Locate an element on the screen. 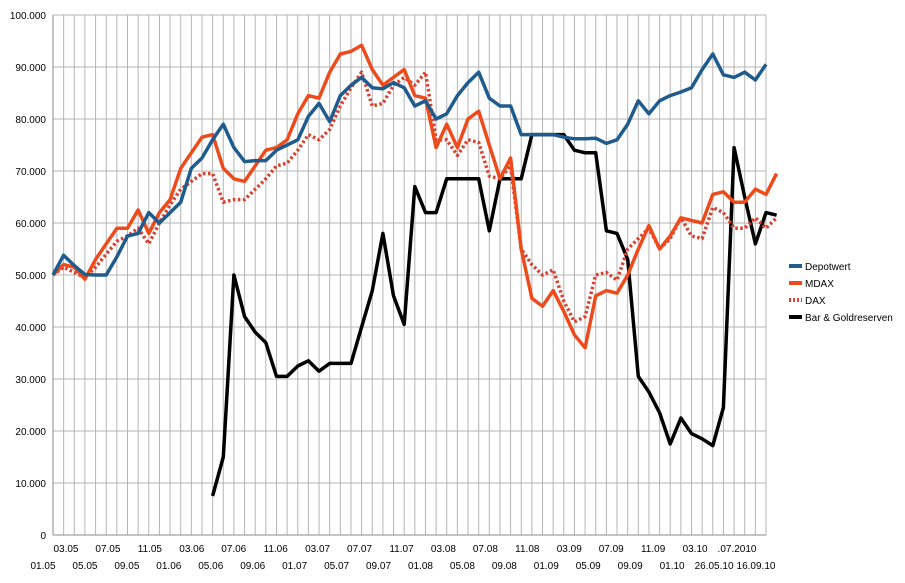  y-tick-label: 100.000 is located at coordinates (28, 16).